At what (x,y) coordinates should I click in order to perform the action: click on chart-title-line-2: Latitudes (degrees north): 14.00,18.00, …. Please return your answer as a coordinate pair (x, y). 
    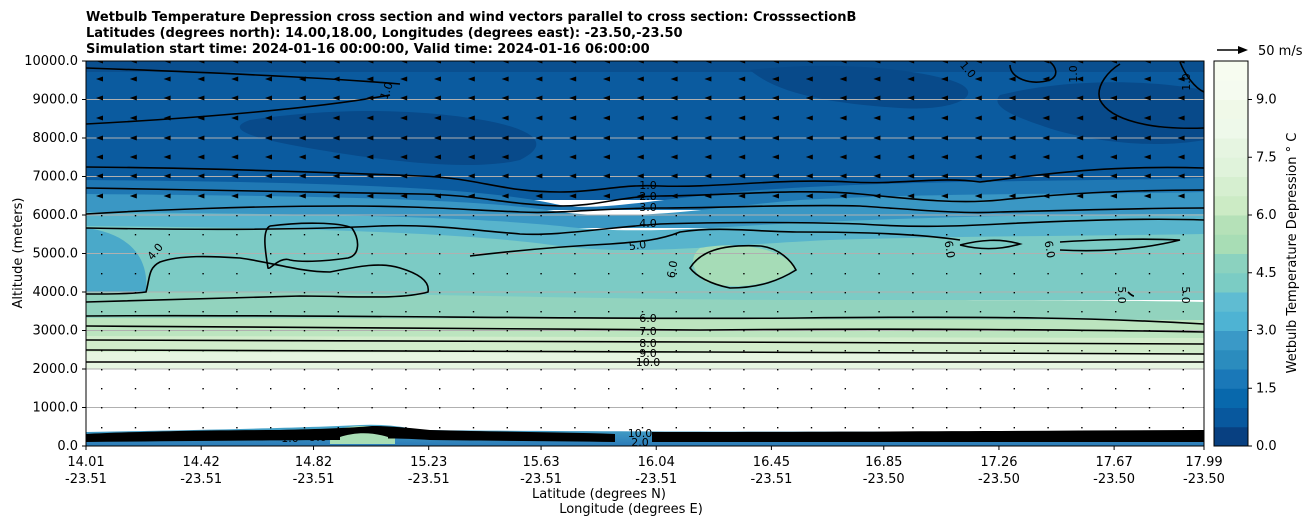
    Looking at the image, I should click on (384, 33).